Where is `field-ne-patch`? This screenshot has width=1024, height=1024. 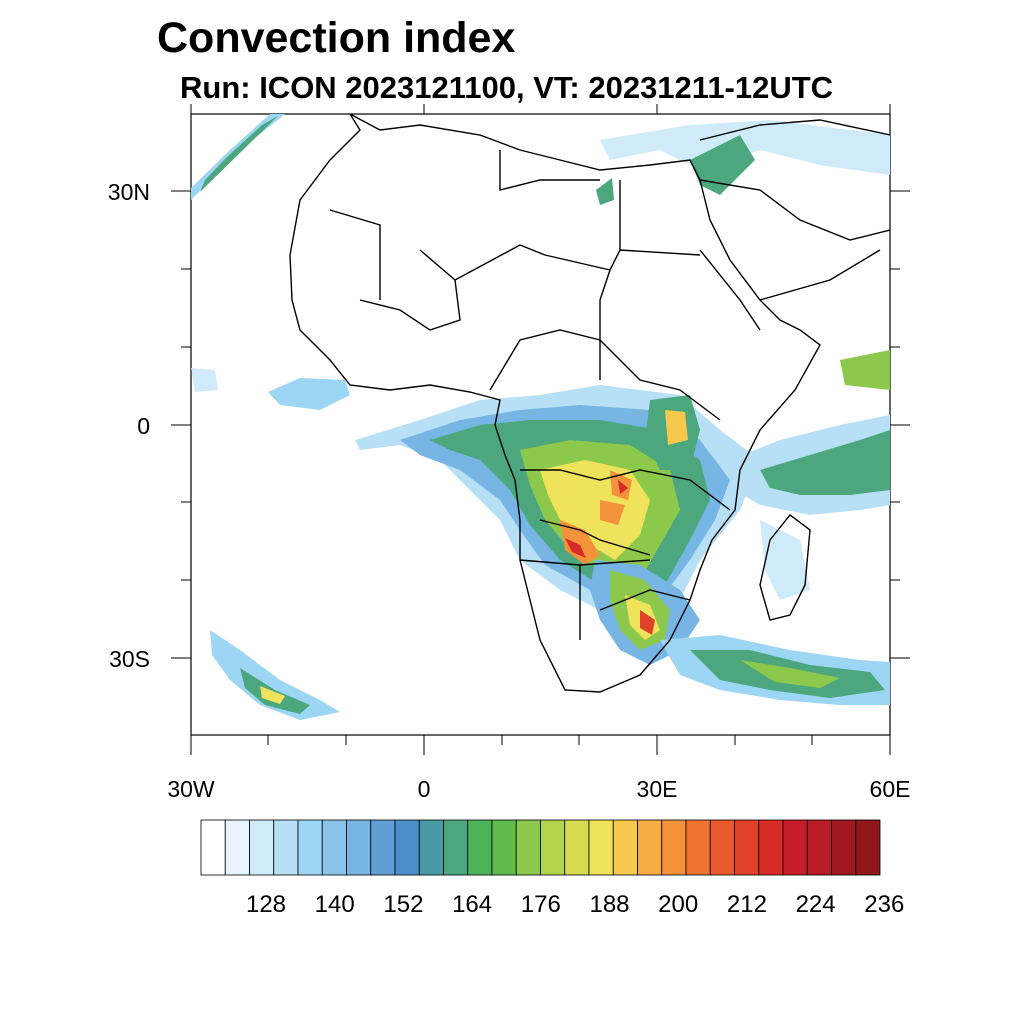
field-ne-patch is located at coordinates (865, 370).